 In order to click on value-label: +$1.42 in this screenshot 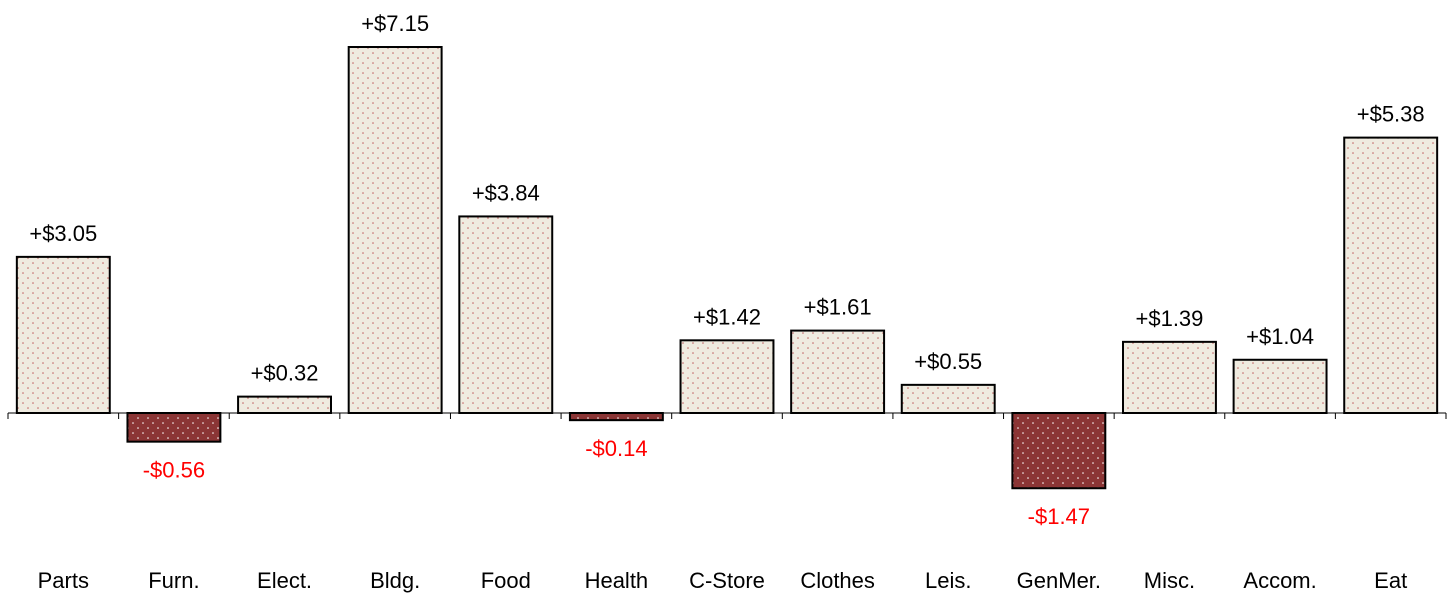, I will do `click(727, 316)`.